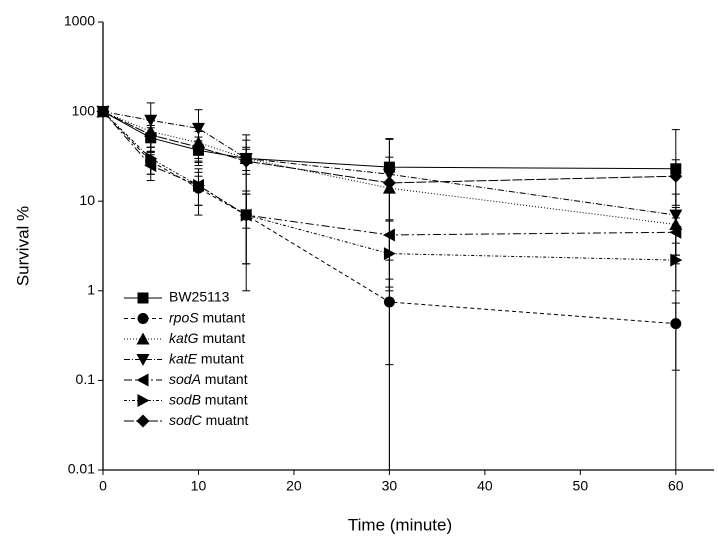 This screenshot has width=718, height=541. I want to click on y-tick-label: 100, so click(84, 110).